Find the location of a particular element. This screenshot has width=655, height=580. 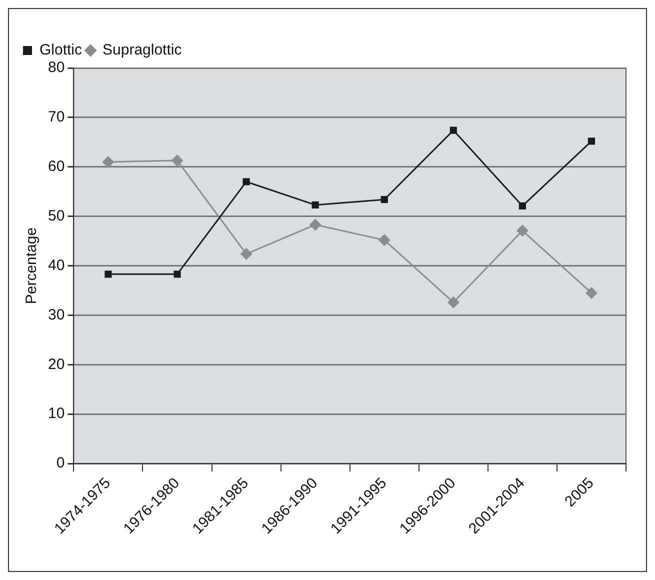

y-tick-label: 0 is located at coordinates (60, 463).